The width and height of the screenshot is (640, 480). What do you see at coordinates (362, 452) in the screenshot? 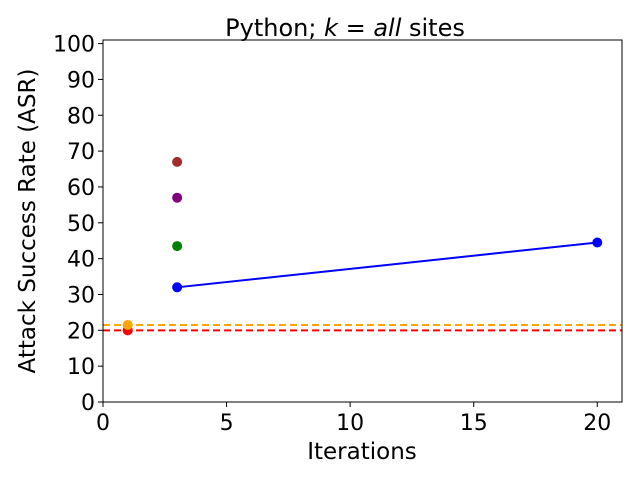
I see `x-axis-label: Iterations` at bounding box center [362, 452].